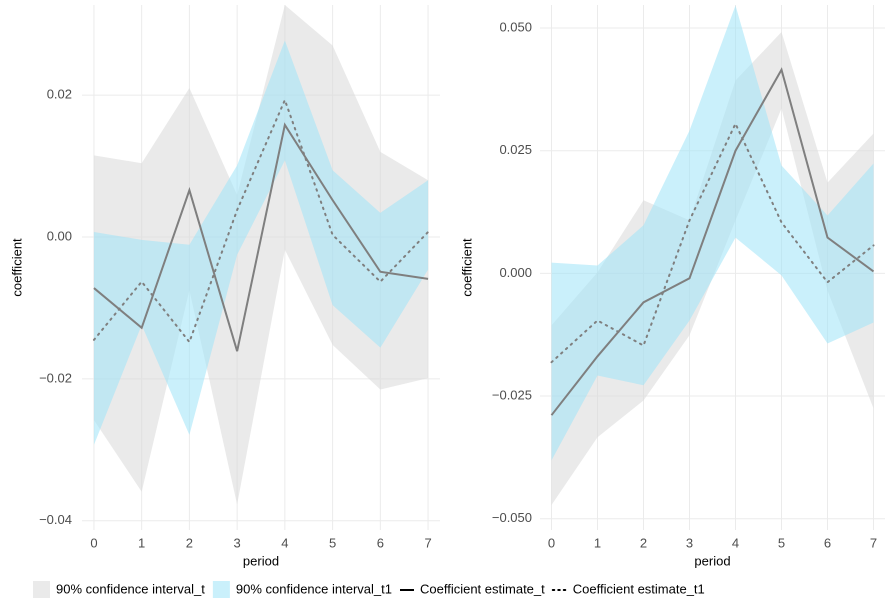 The image size is (889, 605). What do you see at coordinates (59, 94) in the screenshot?
I see `y-tick-label: 0.02` at bounding box center [59, 94].